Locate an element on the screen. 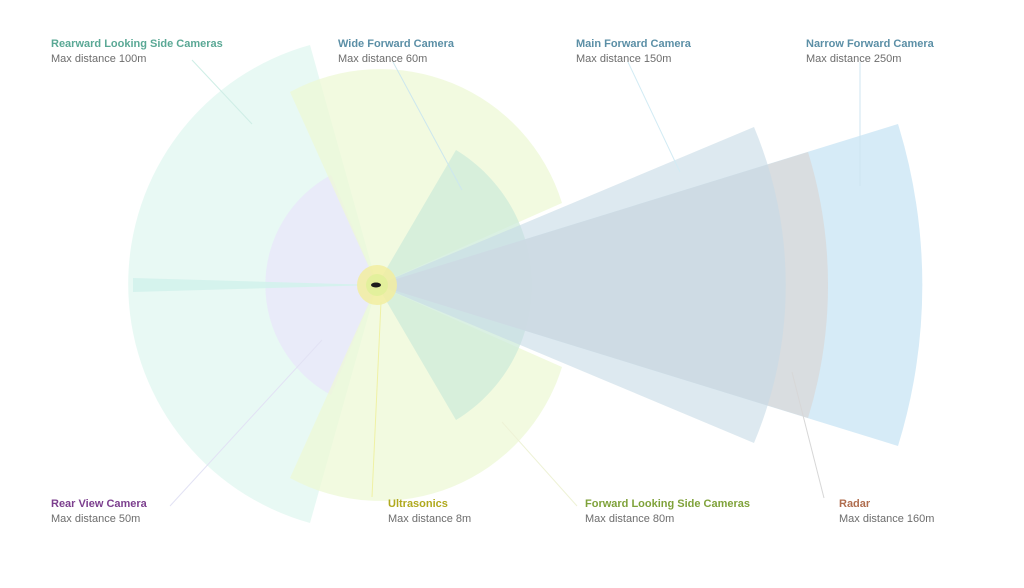  car-icon is located at coordinates (376, 285).